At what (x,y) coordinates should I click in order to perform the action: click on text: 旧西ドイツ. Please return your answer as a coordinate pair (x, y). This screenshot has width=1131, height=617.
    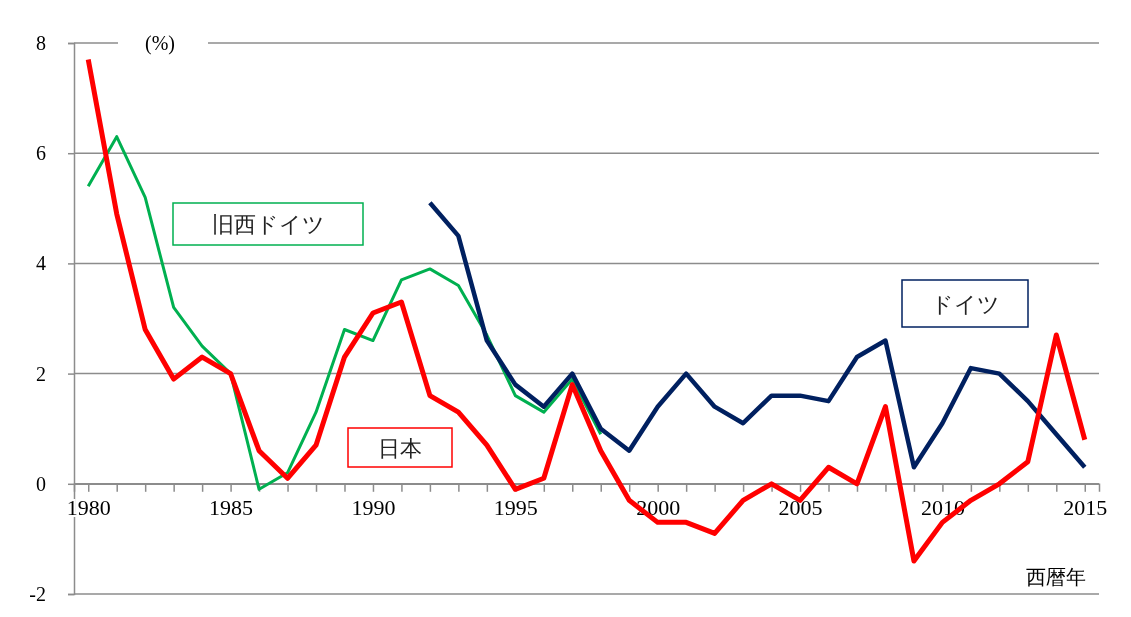
    Looking at the image, I should click on (268, 224).